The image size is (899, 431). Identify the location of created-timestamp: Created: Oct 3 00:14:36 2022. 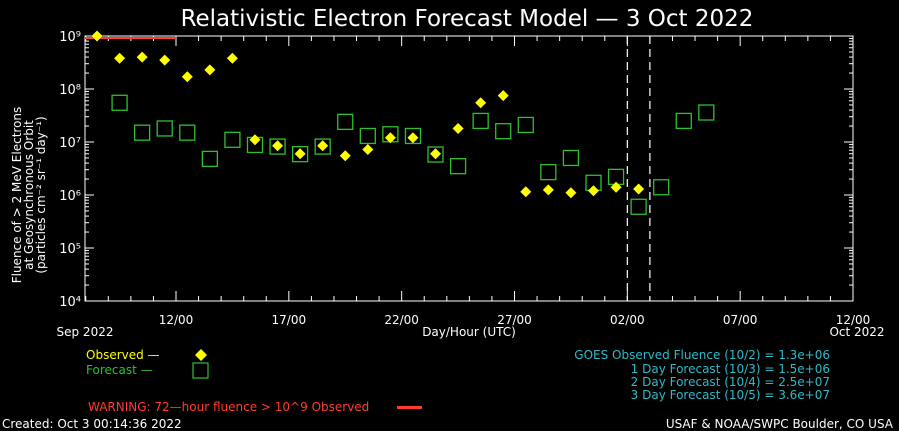
(92, 424).